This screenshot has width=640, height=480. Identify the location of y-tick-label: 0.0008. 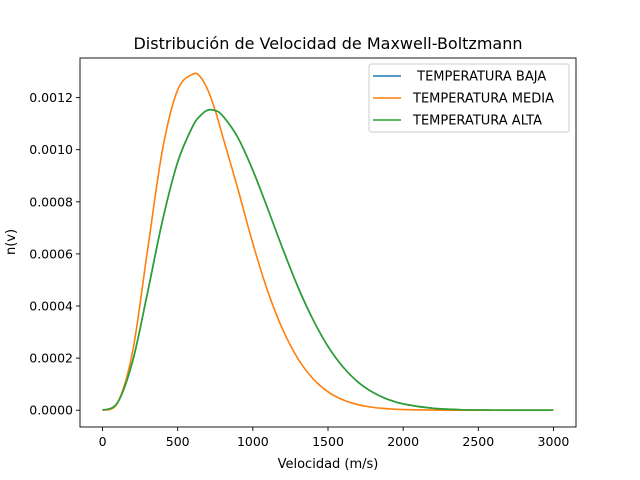
(51, 201).